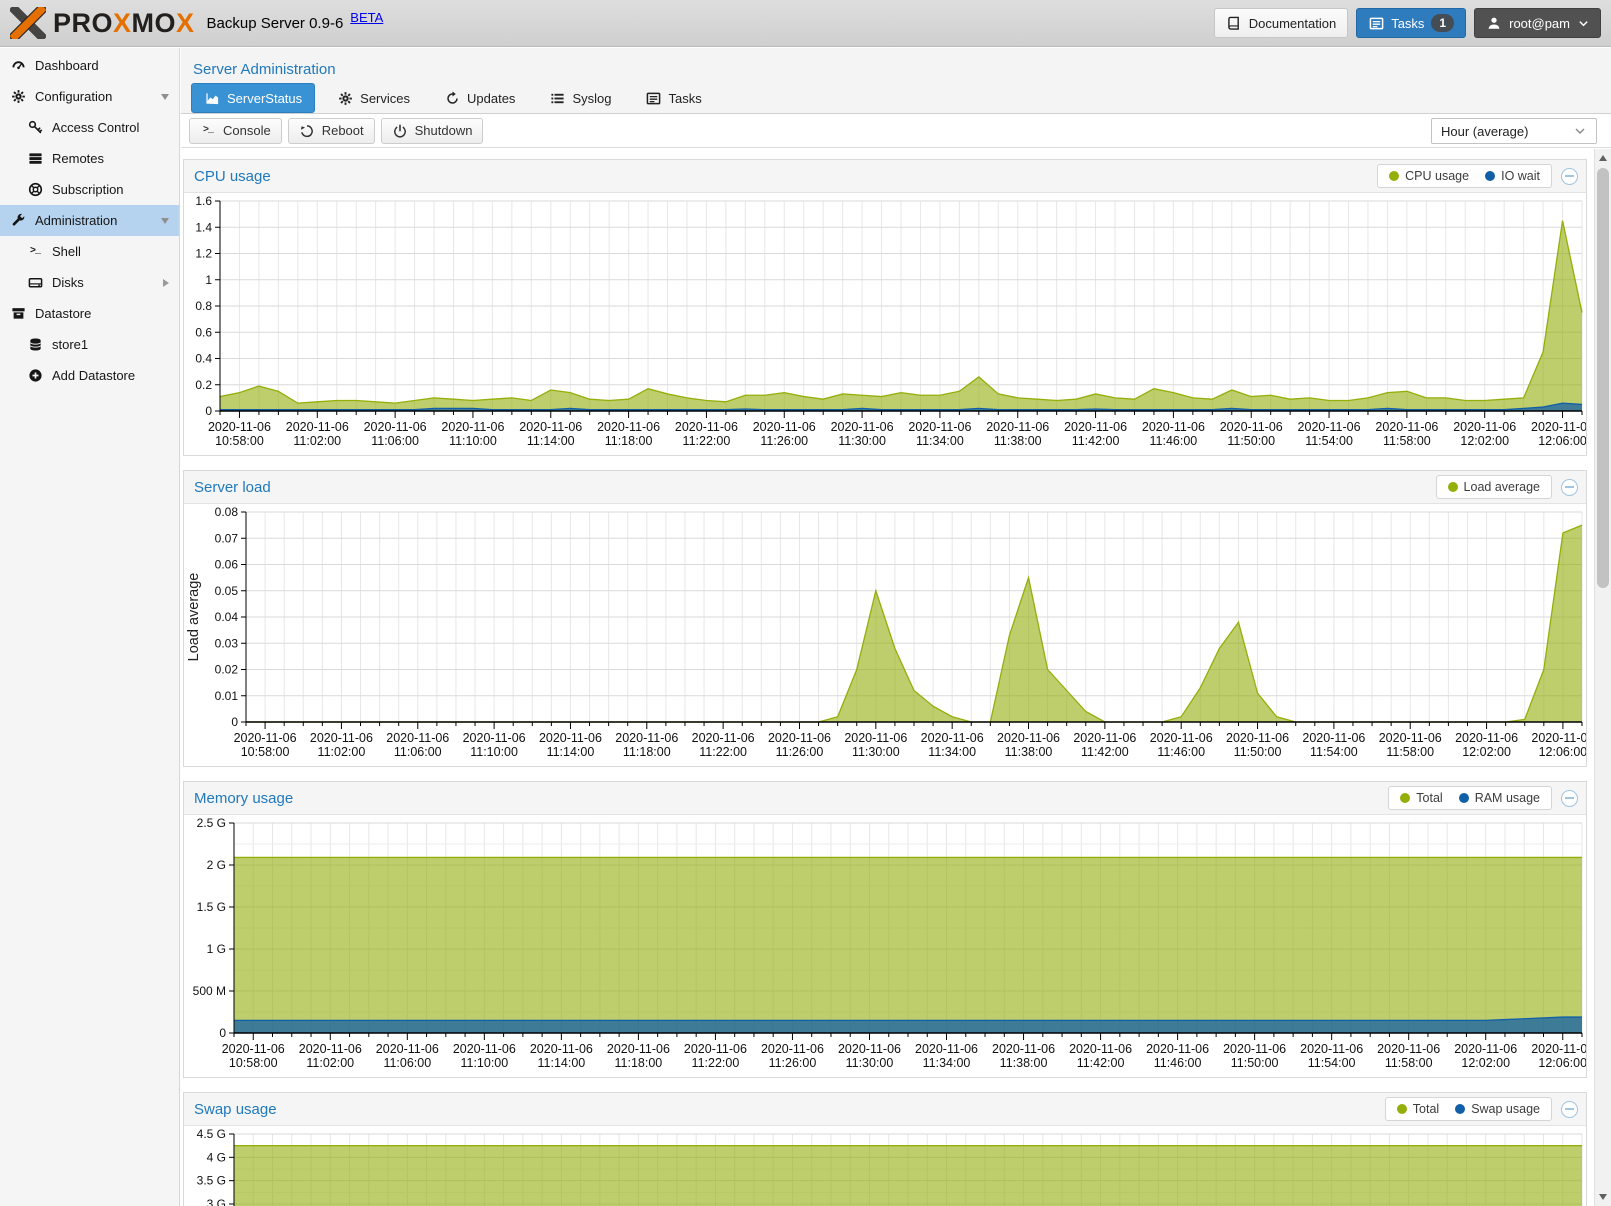 The height and width of the screenshot is (1206, 1611). Describe the element at coordinates (1497, 1109) in the screenshot. I see `legend-item: Swap usage` at that location.